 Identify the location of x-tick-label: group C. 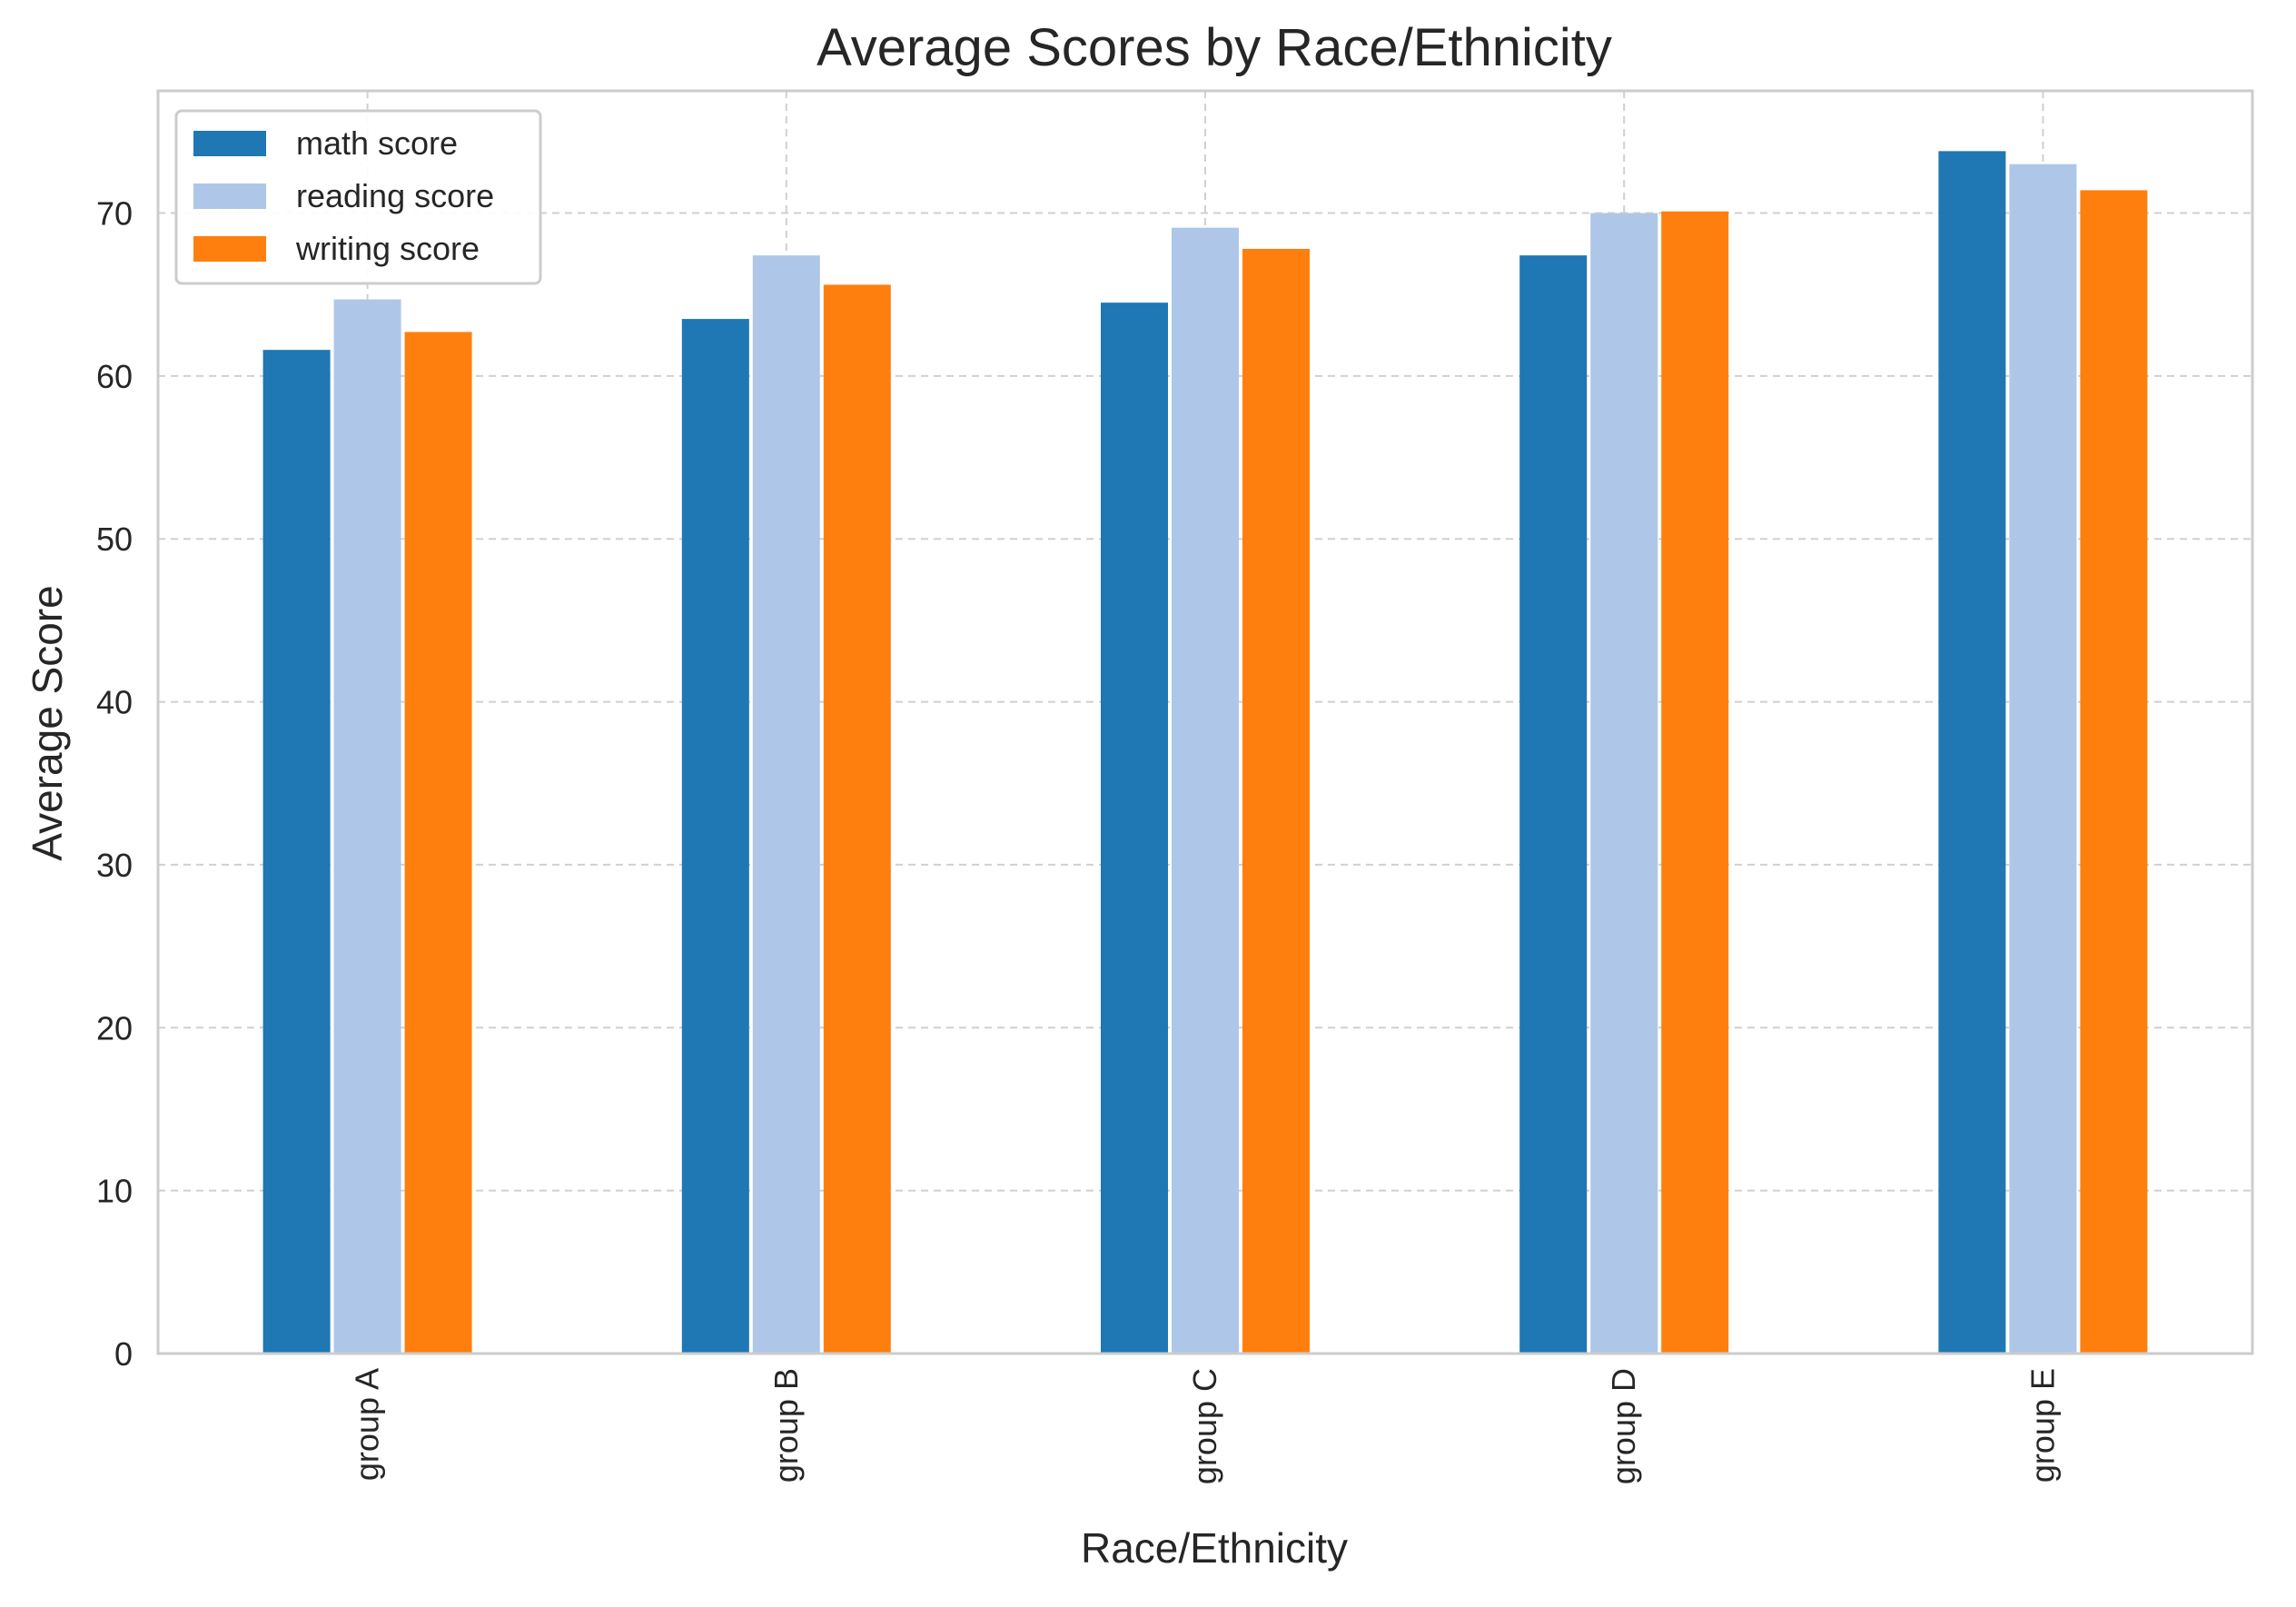
(1204, 1426).